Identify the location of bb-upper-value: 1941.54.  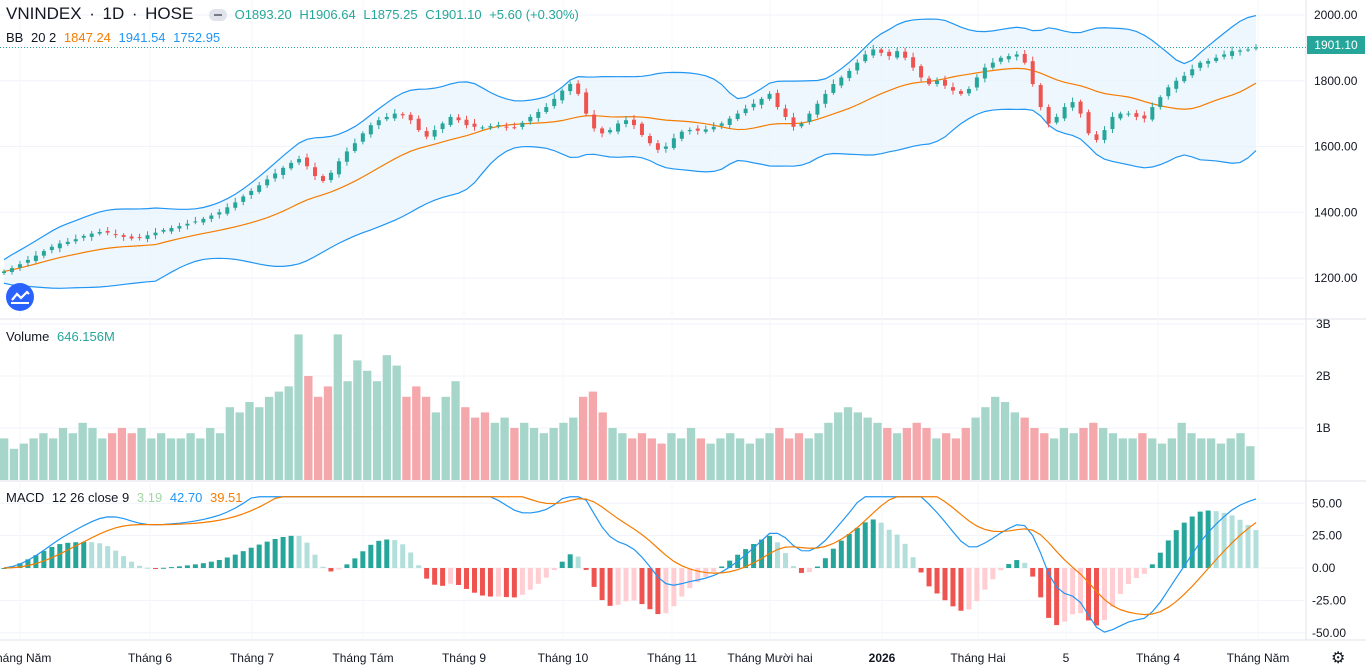
(142, 37).